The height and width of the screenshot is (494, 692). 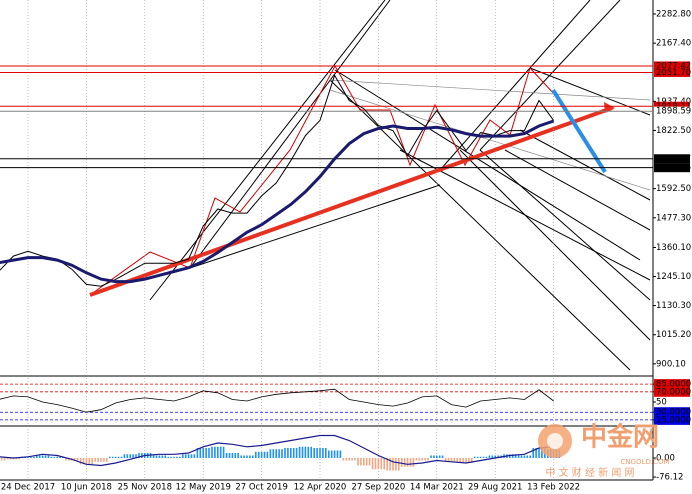 What do you see at coordinates (86, 488) in the screenshot?
I see `x-tick-label: 10 Jun 2018` at bounding box center [86, 488].